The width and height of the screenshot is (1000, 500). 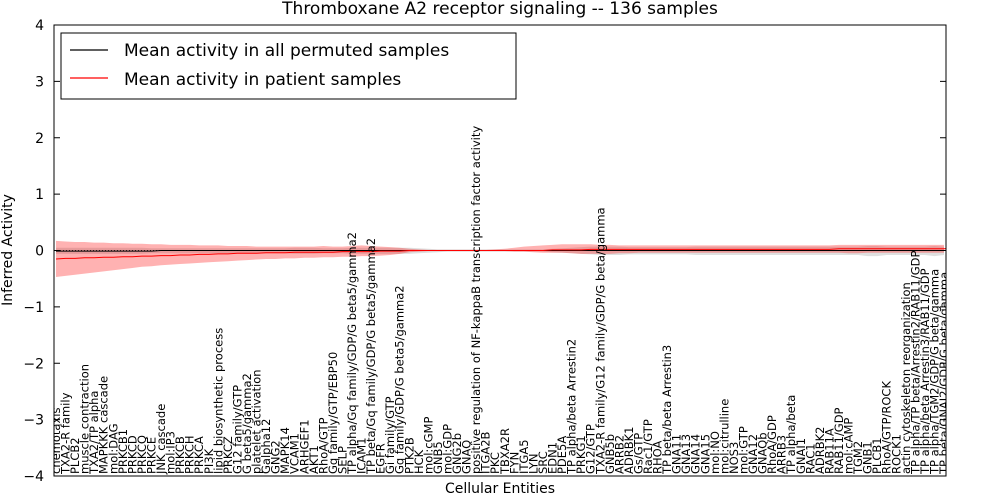 What do you see at coordinates (66, 433) in the screenshot?
I see `entity-label: TXA2-R family` at bounding box center [66, 433].